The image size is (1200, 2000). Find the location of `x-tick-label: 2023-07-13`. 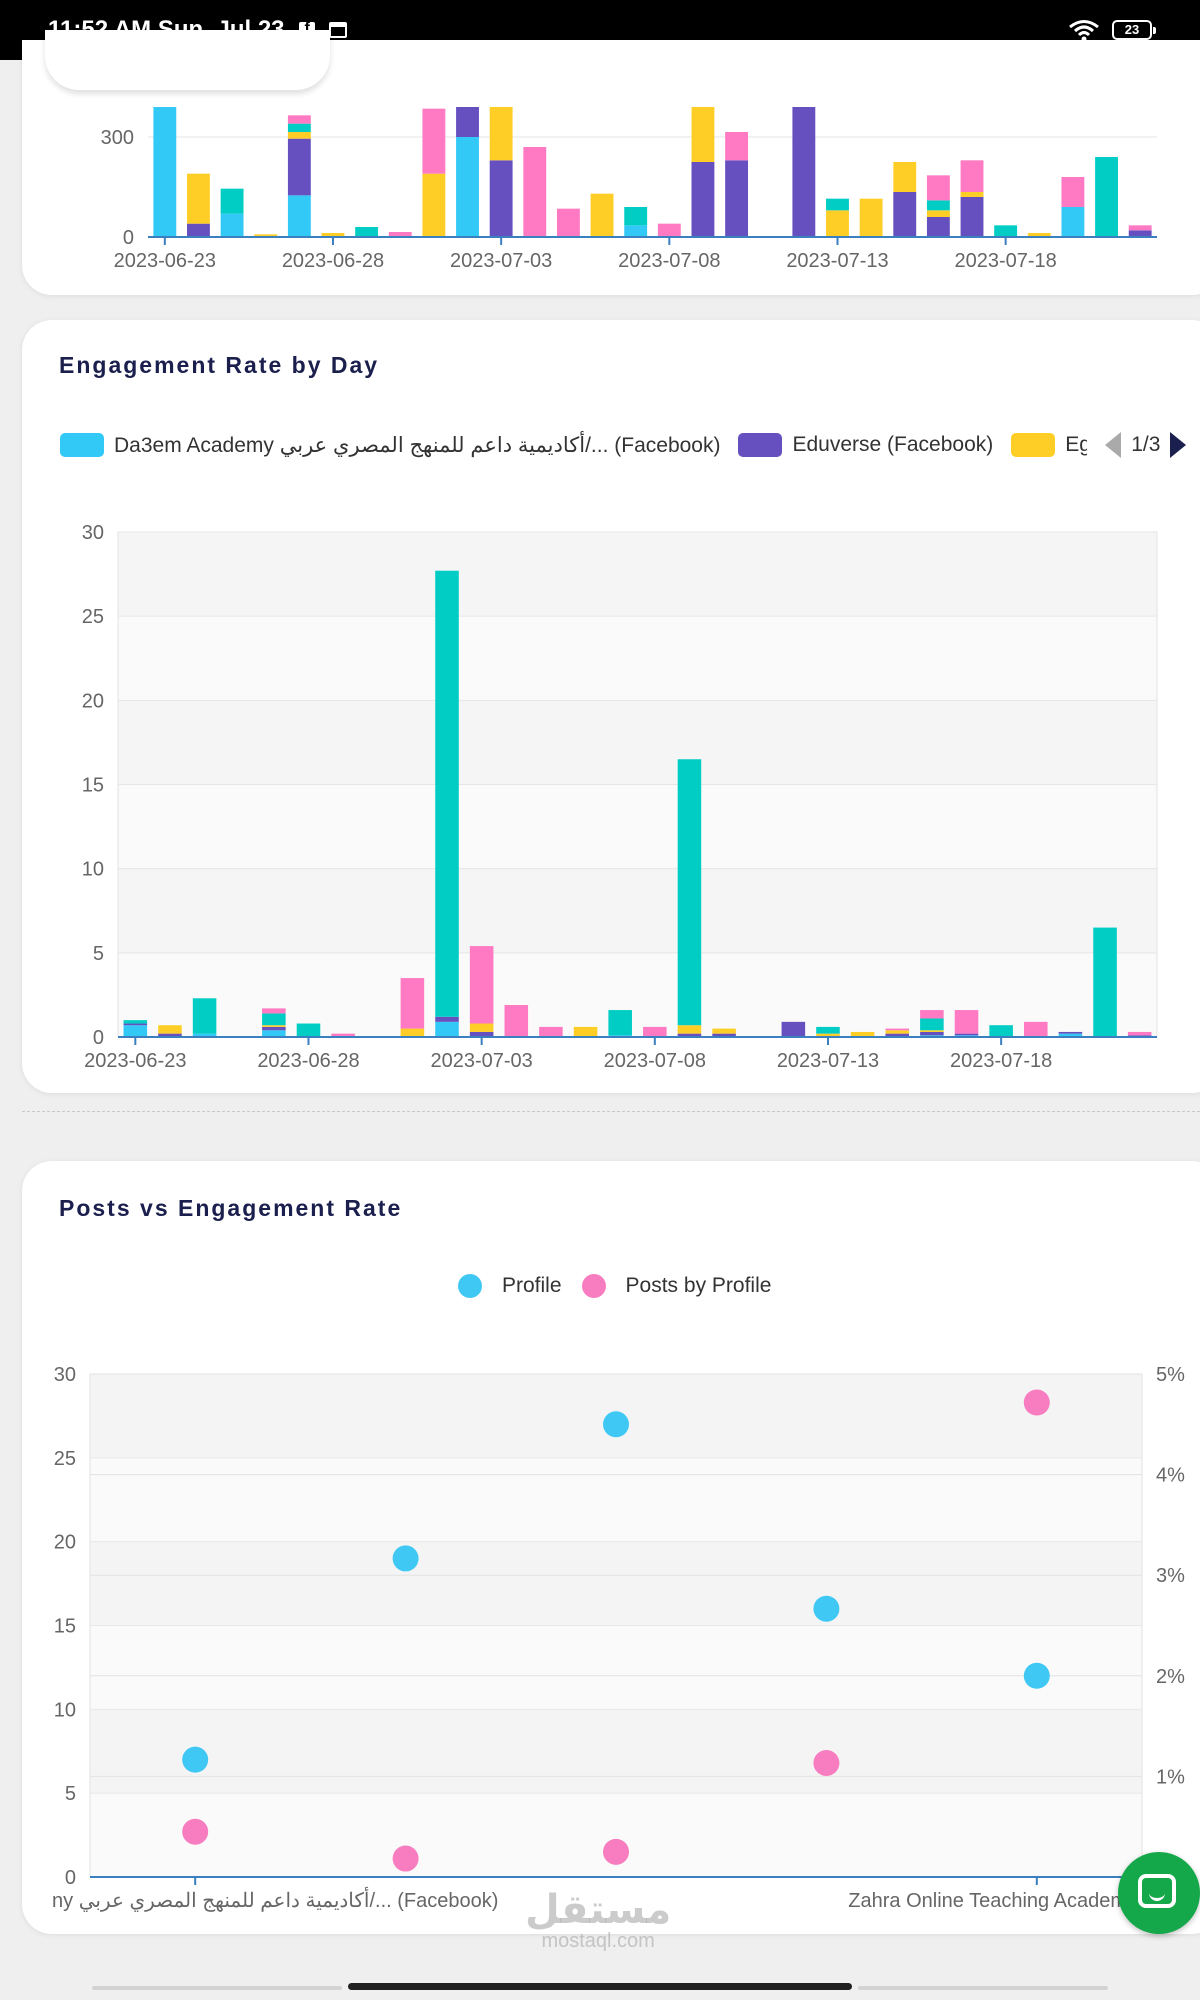

x-tick-label: 2023-07-13 is located at coordinates (828, 1061).